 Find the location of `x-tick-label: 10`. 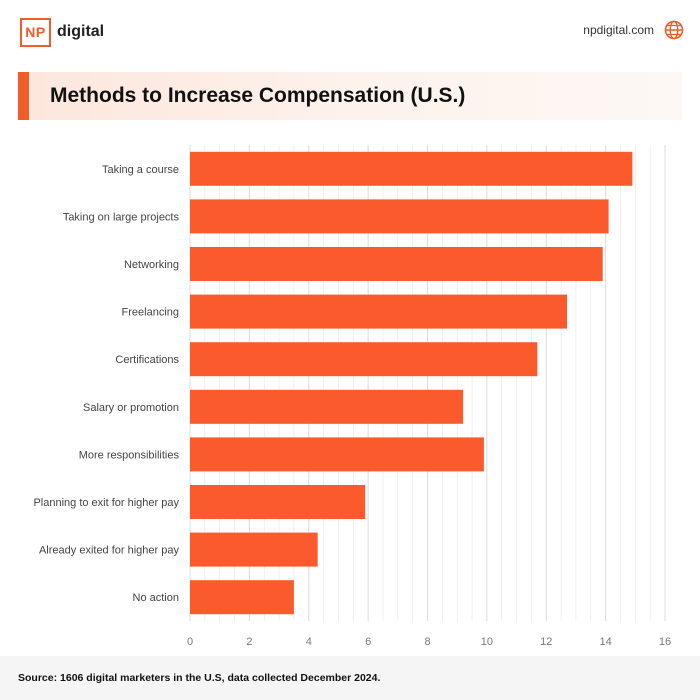

x-tick-label: 10 is located at coordinates (487, 642).